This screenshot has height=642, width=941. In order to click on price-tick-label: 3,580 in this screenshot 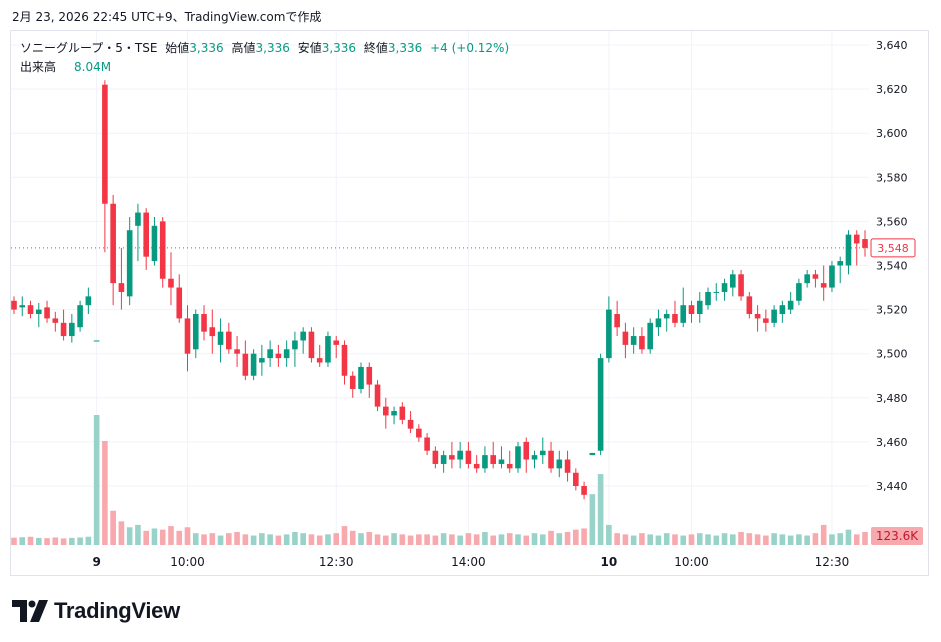, I will do `click(892, 177)`.